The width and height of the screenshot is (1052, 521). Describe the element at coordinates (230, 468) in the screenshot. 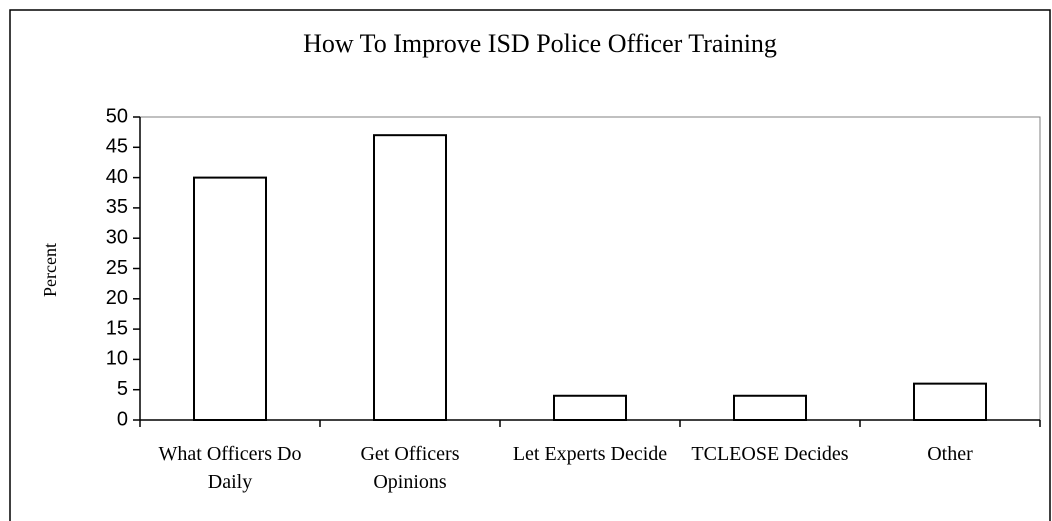

I see `x-tick-label: What Officers Do Daily` at that location.